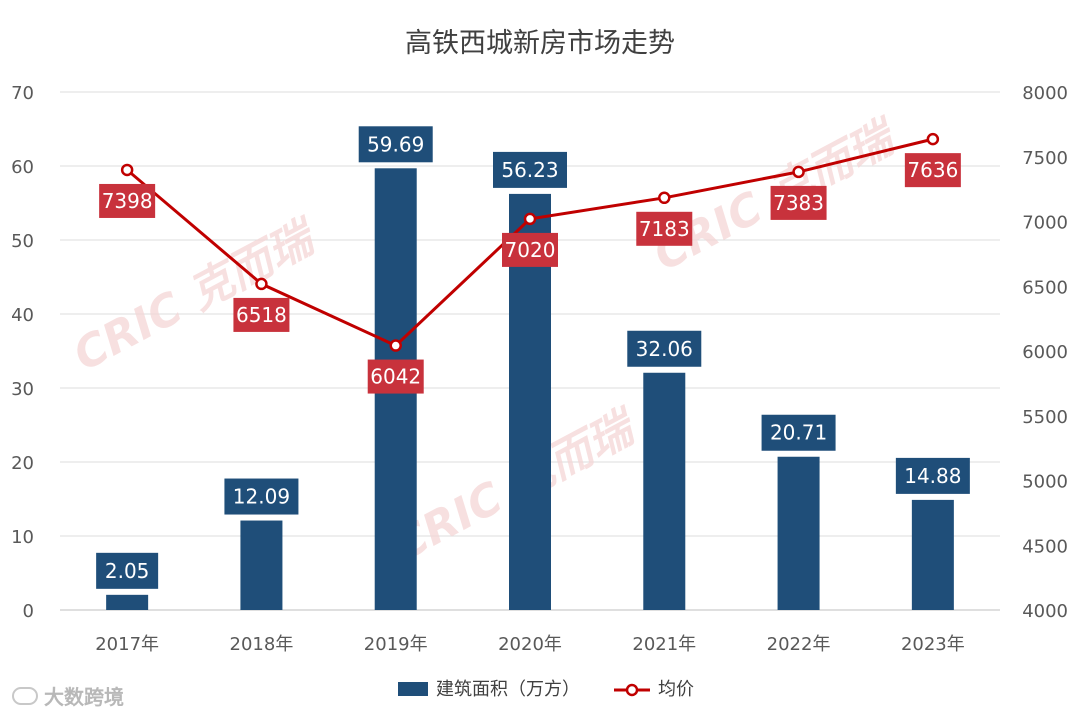 The image size is (1080, 720). What do you see at coordinates (933, 644) in the screenshot?
I see `x-tick-label: 2023年` at bounding box center [933, 644].